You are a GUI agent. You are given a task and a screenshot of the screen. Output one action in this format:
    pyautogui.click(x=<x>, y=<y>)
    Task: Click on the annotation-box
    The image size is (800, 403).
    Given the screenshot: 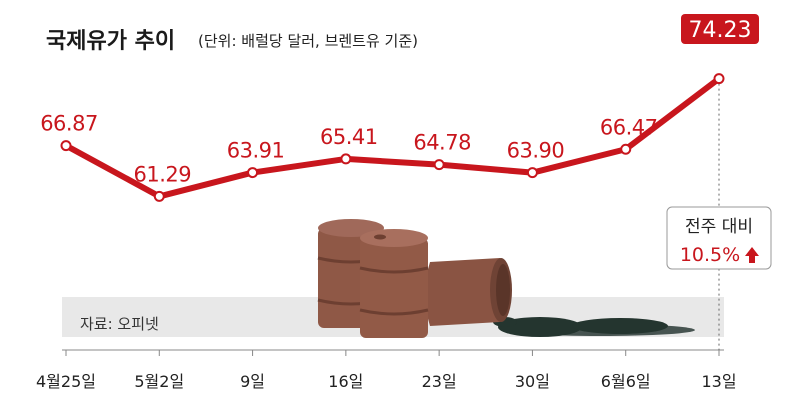 What is the action you would take?
    pyautogui.click(x=719, y=238)
    